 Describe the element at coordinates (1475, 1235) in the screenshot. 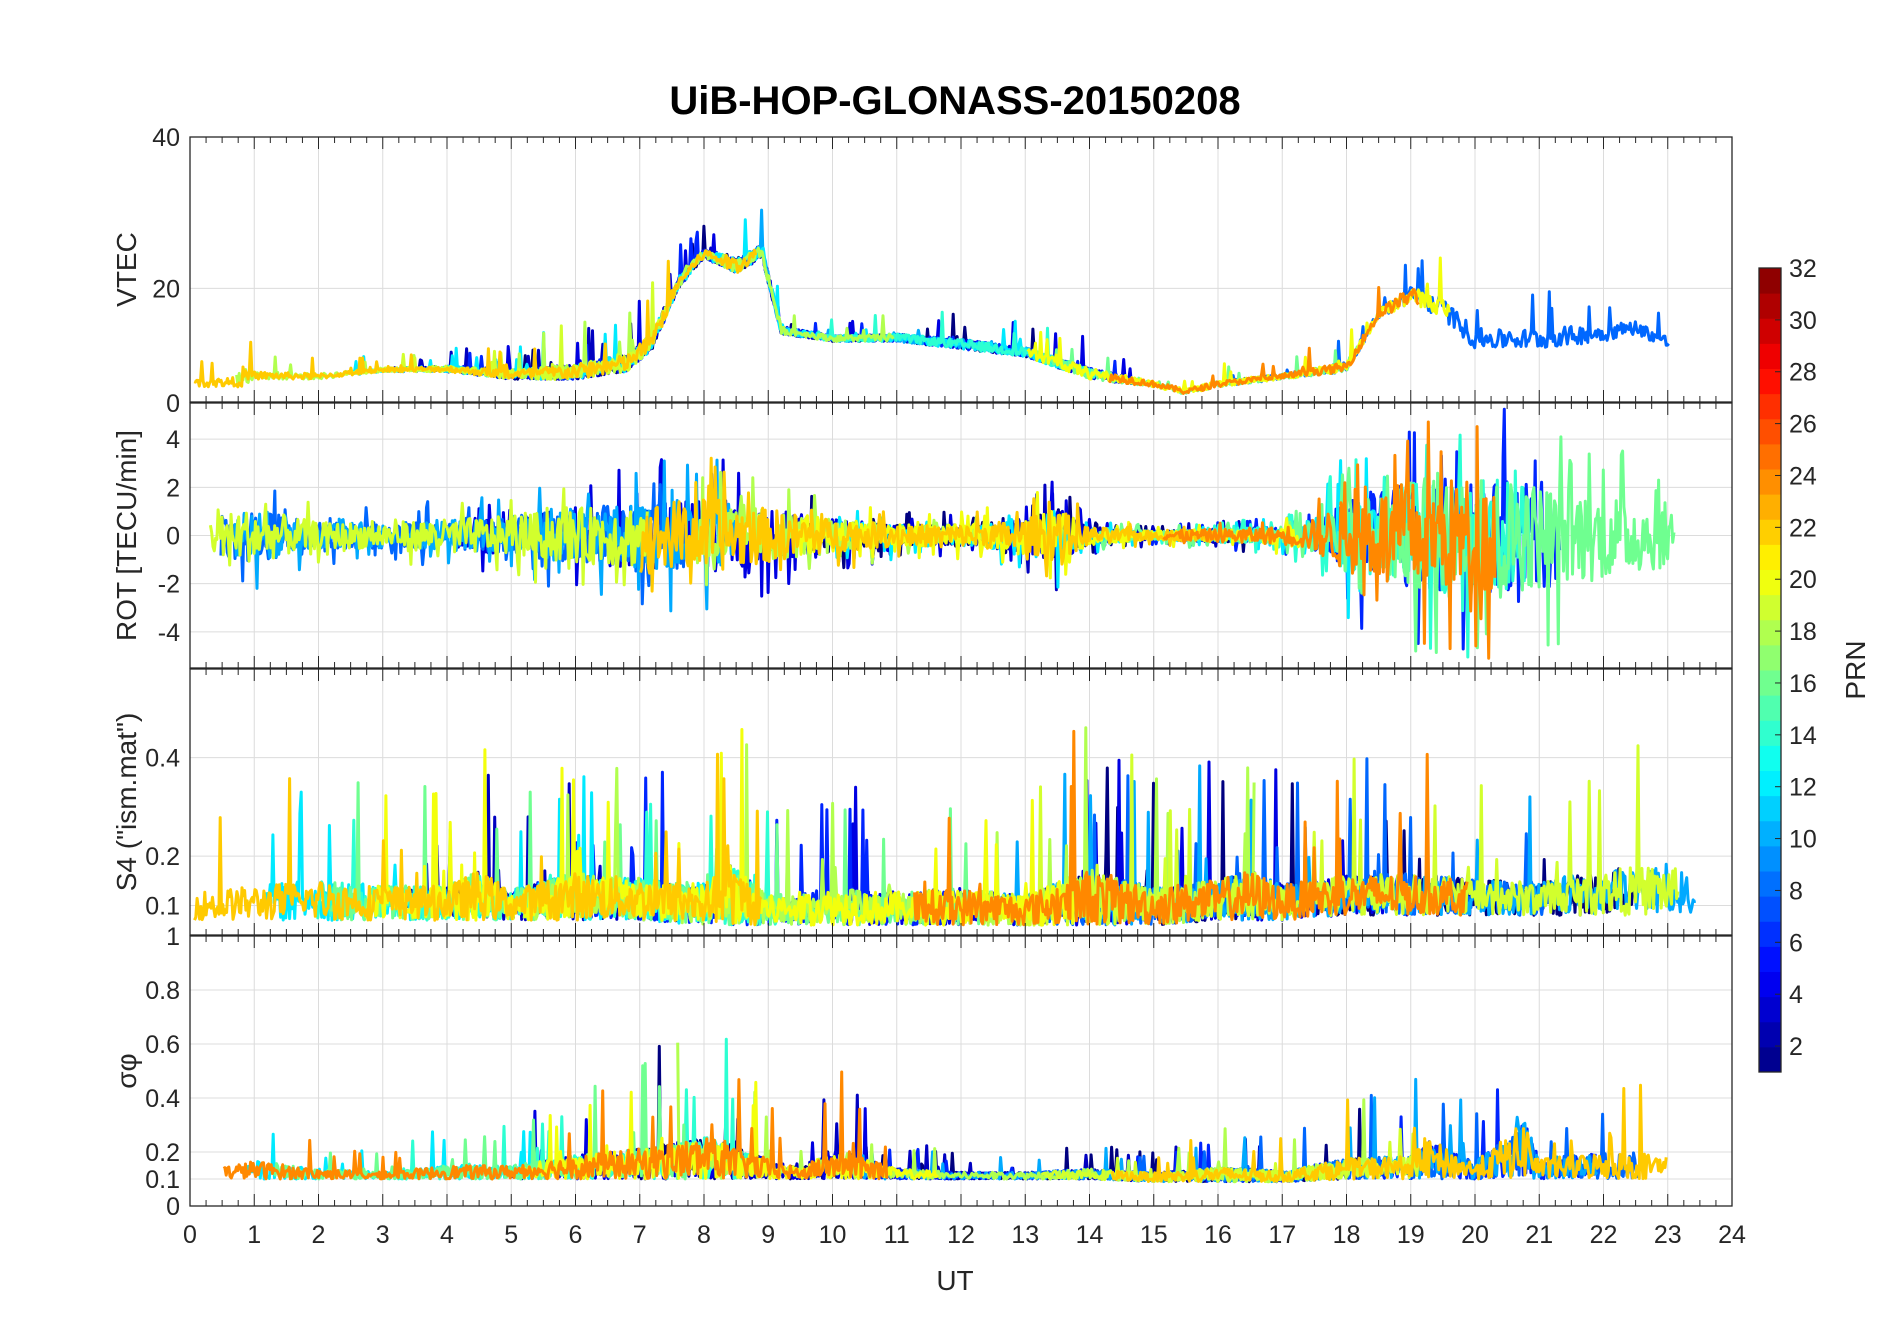

I see `x-tick-label: 20` at that location.